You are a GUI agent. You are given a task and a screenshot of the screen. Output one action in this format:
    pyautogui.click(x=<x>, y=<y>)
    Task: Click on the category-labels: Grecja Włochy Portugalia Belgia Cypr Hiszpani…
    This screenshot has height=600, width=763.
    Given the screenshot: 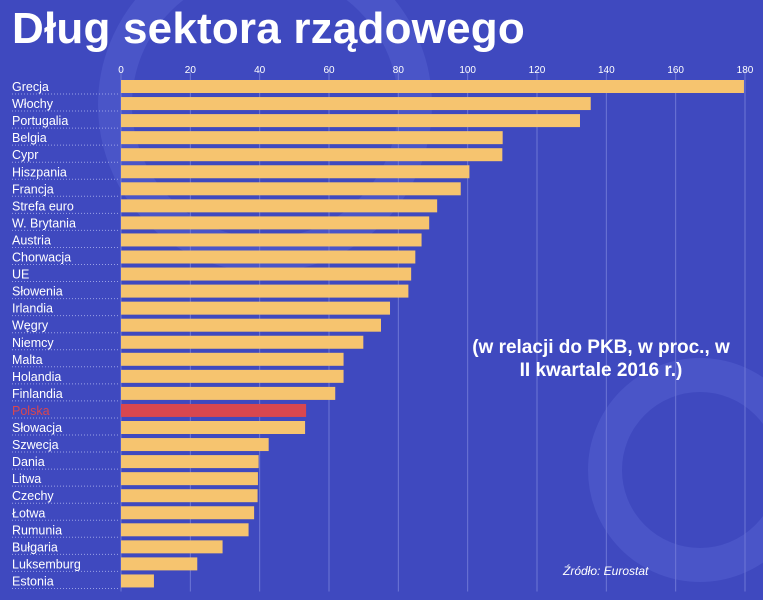 What is the action you would take?
    pyautogui.click(x=46, y=334)
    